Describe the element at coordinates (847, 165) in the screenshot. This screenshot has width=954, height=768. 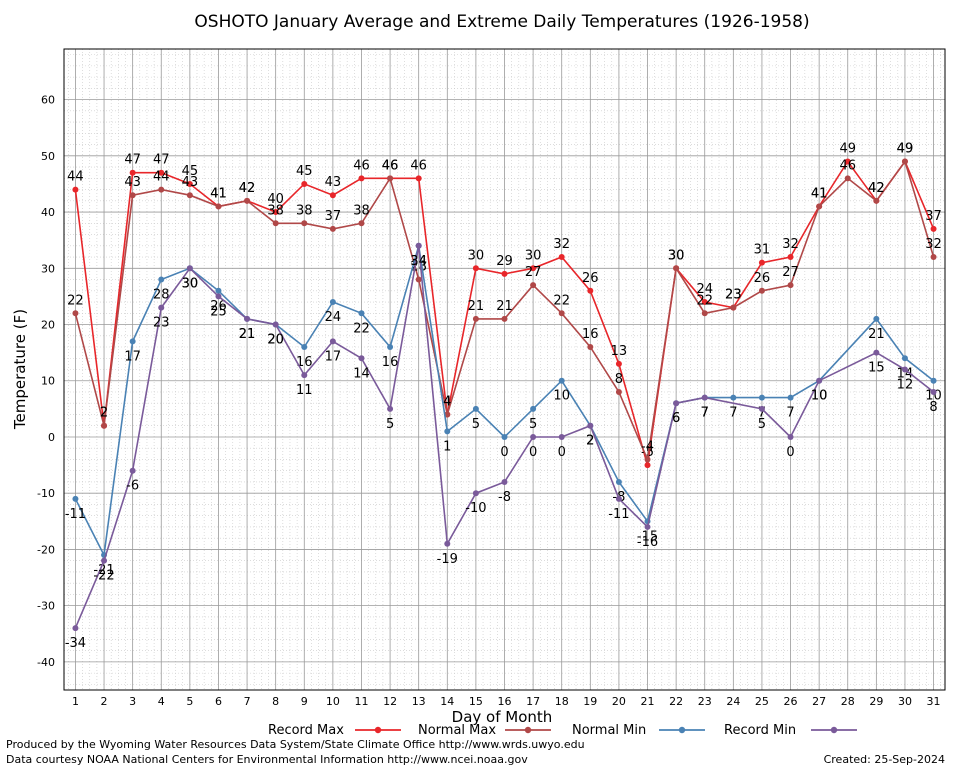
I see `normal-max-data-label: 46` at that location.